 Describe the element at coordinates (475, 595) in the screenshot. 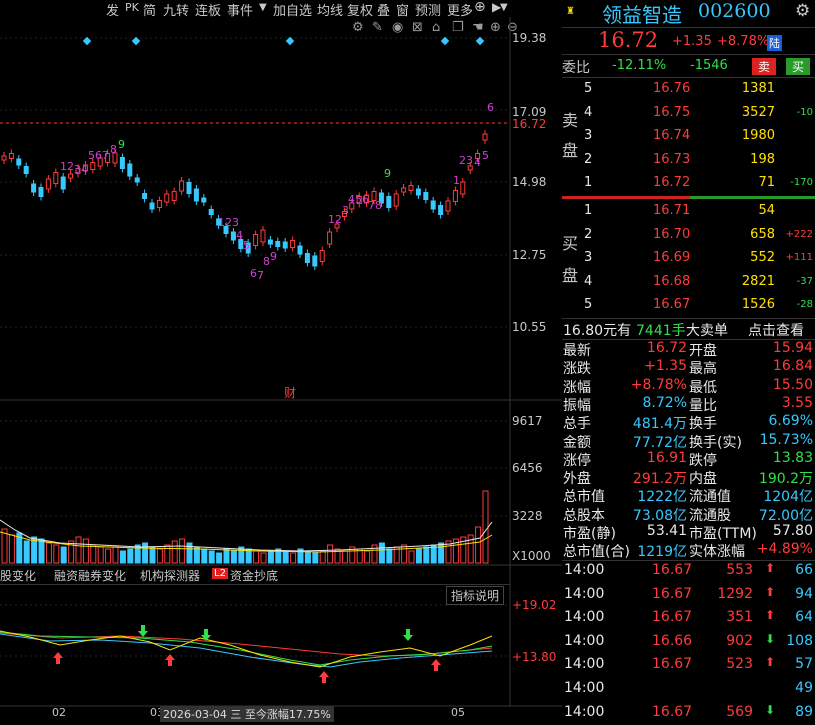

I see `indicator-help-button: 指标说明` at that location.